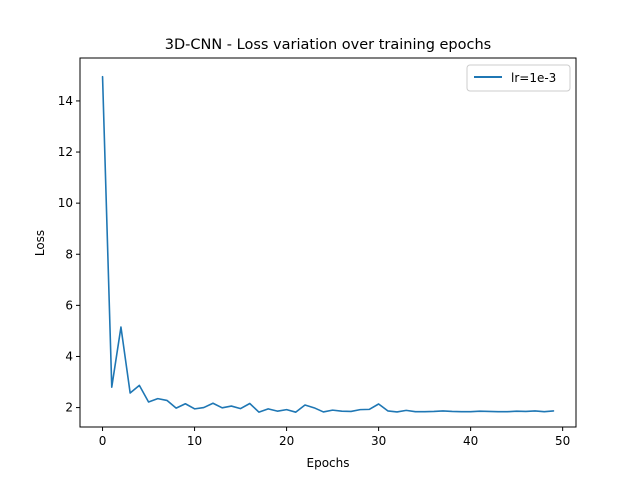 The height and width of the screenshot is (480, 640). I want to click on x-axis-title: Epochs, so click(328, 463).